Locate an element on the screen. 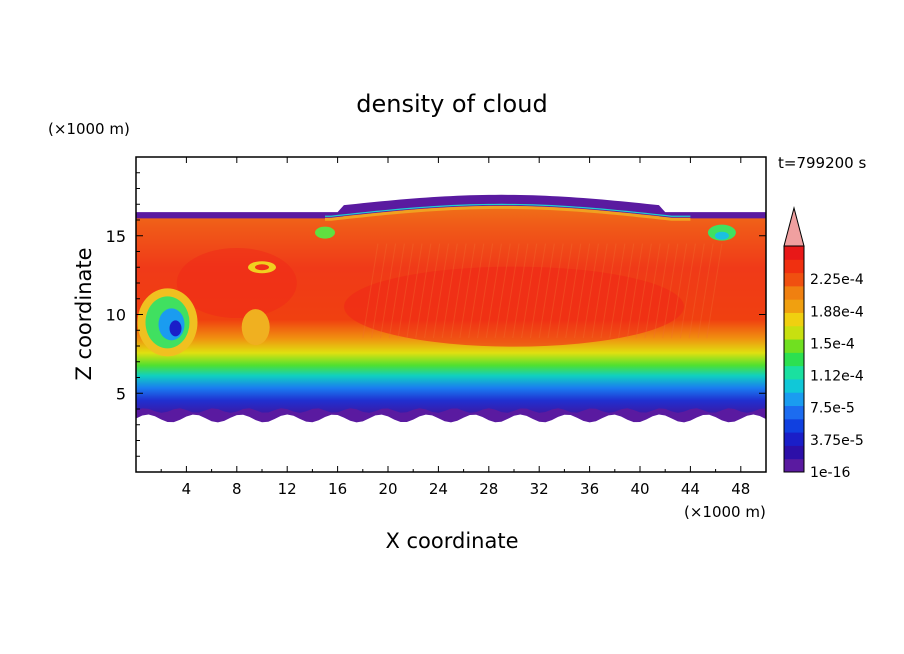 This screenshot has width=904, height=654. y-tick-label: 10 is located at coordinates (116, 315).